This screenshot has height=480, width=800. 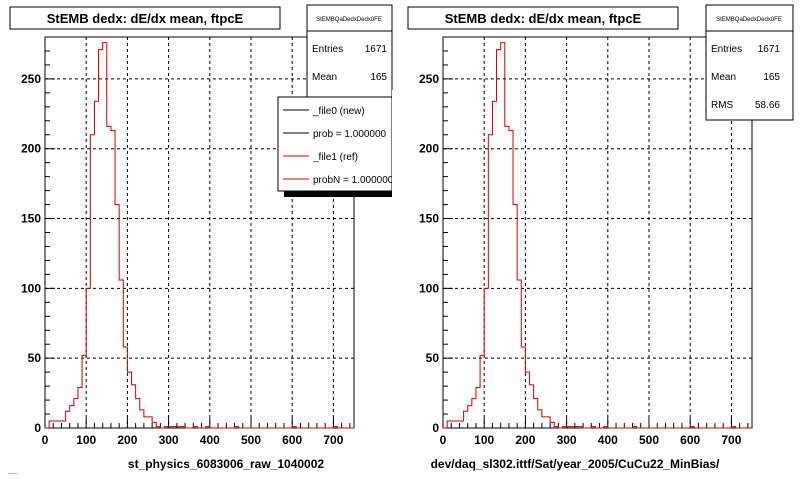 I want to click on left-legend-entry-2: _file1 (ref), so click(x=320, y=157).